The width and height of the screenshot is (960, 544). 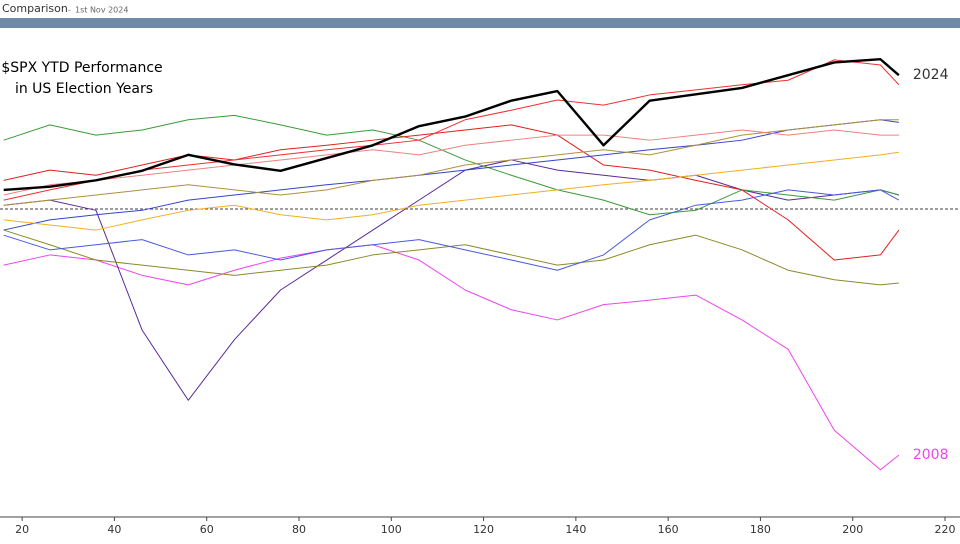 I want to click on x-tick-label: 120, so click(x=483, y=529).